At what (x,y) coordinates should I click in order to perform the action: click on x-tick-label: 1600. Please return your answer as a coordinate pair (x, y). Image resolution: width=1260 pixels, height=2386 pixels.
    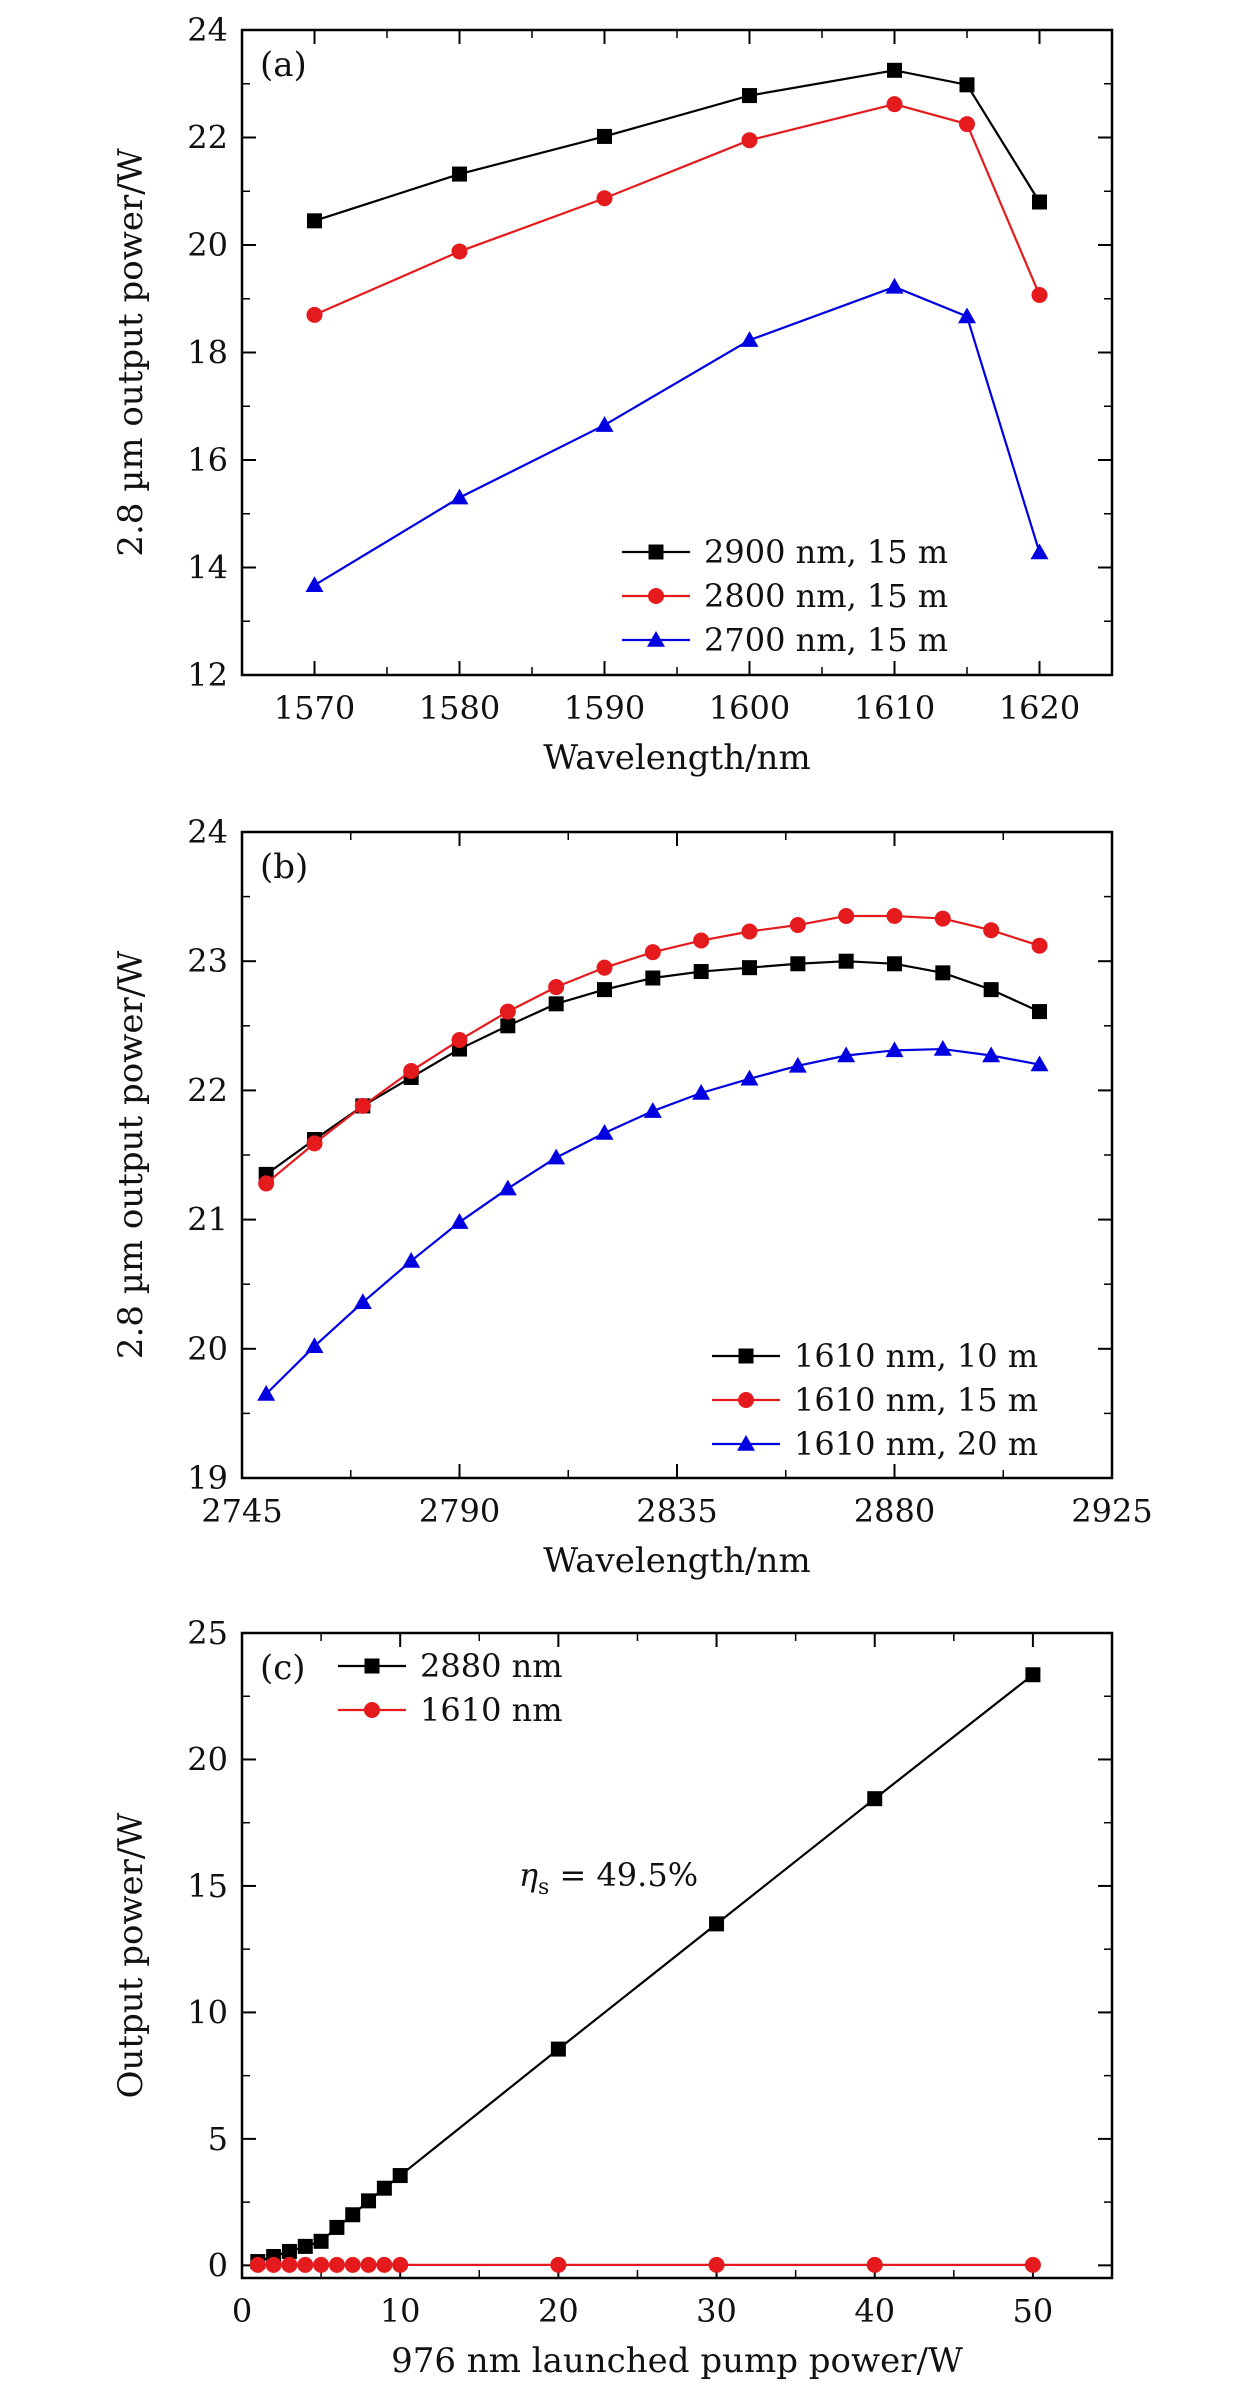
    Looking at the image, I should click on (749, 708).